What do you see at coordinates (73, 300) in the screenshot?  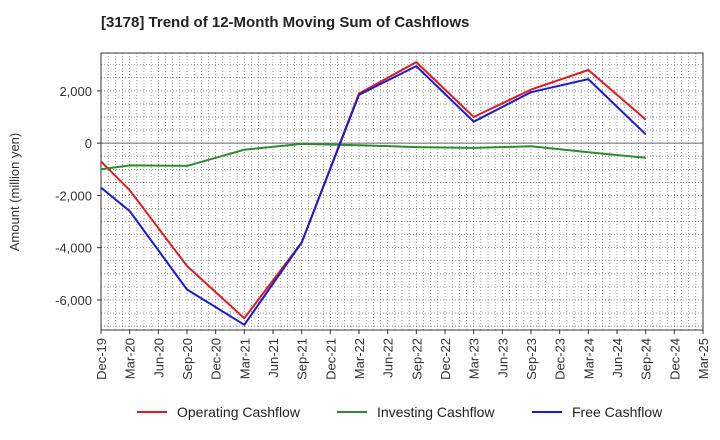 I see `y-tick-label: -6,000` at bounding box center [73, 300].